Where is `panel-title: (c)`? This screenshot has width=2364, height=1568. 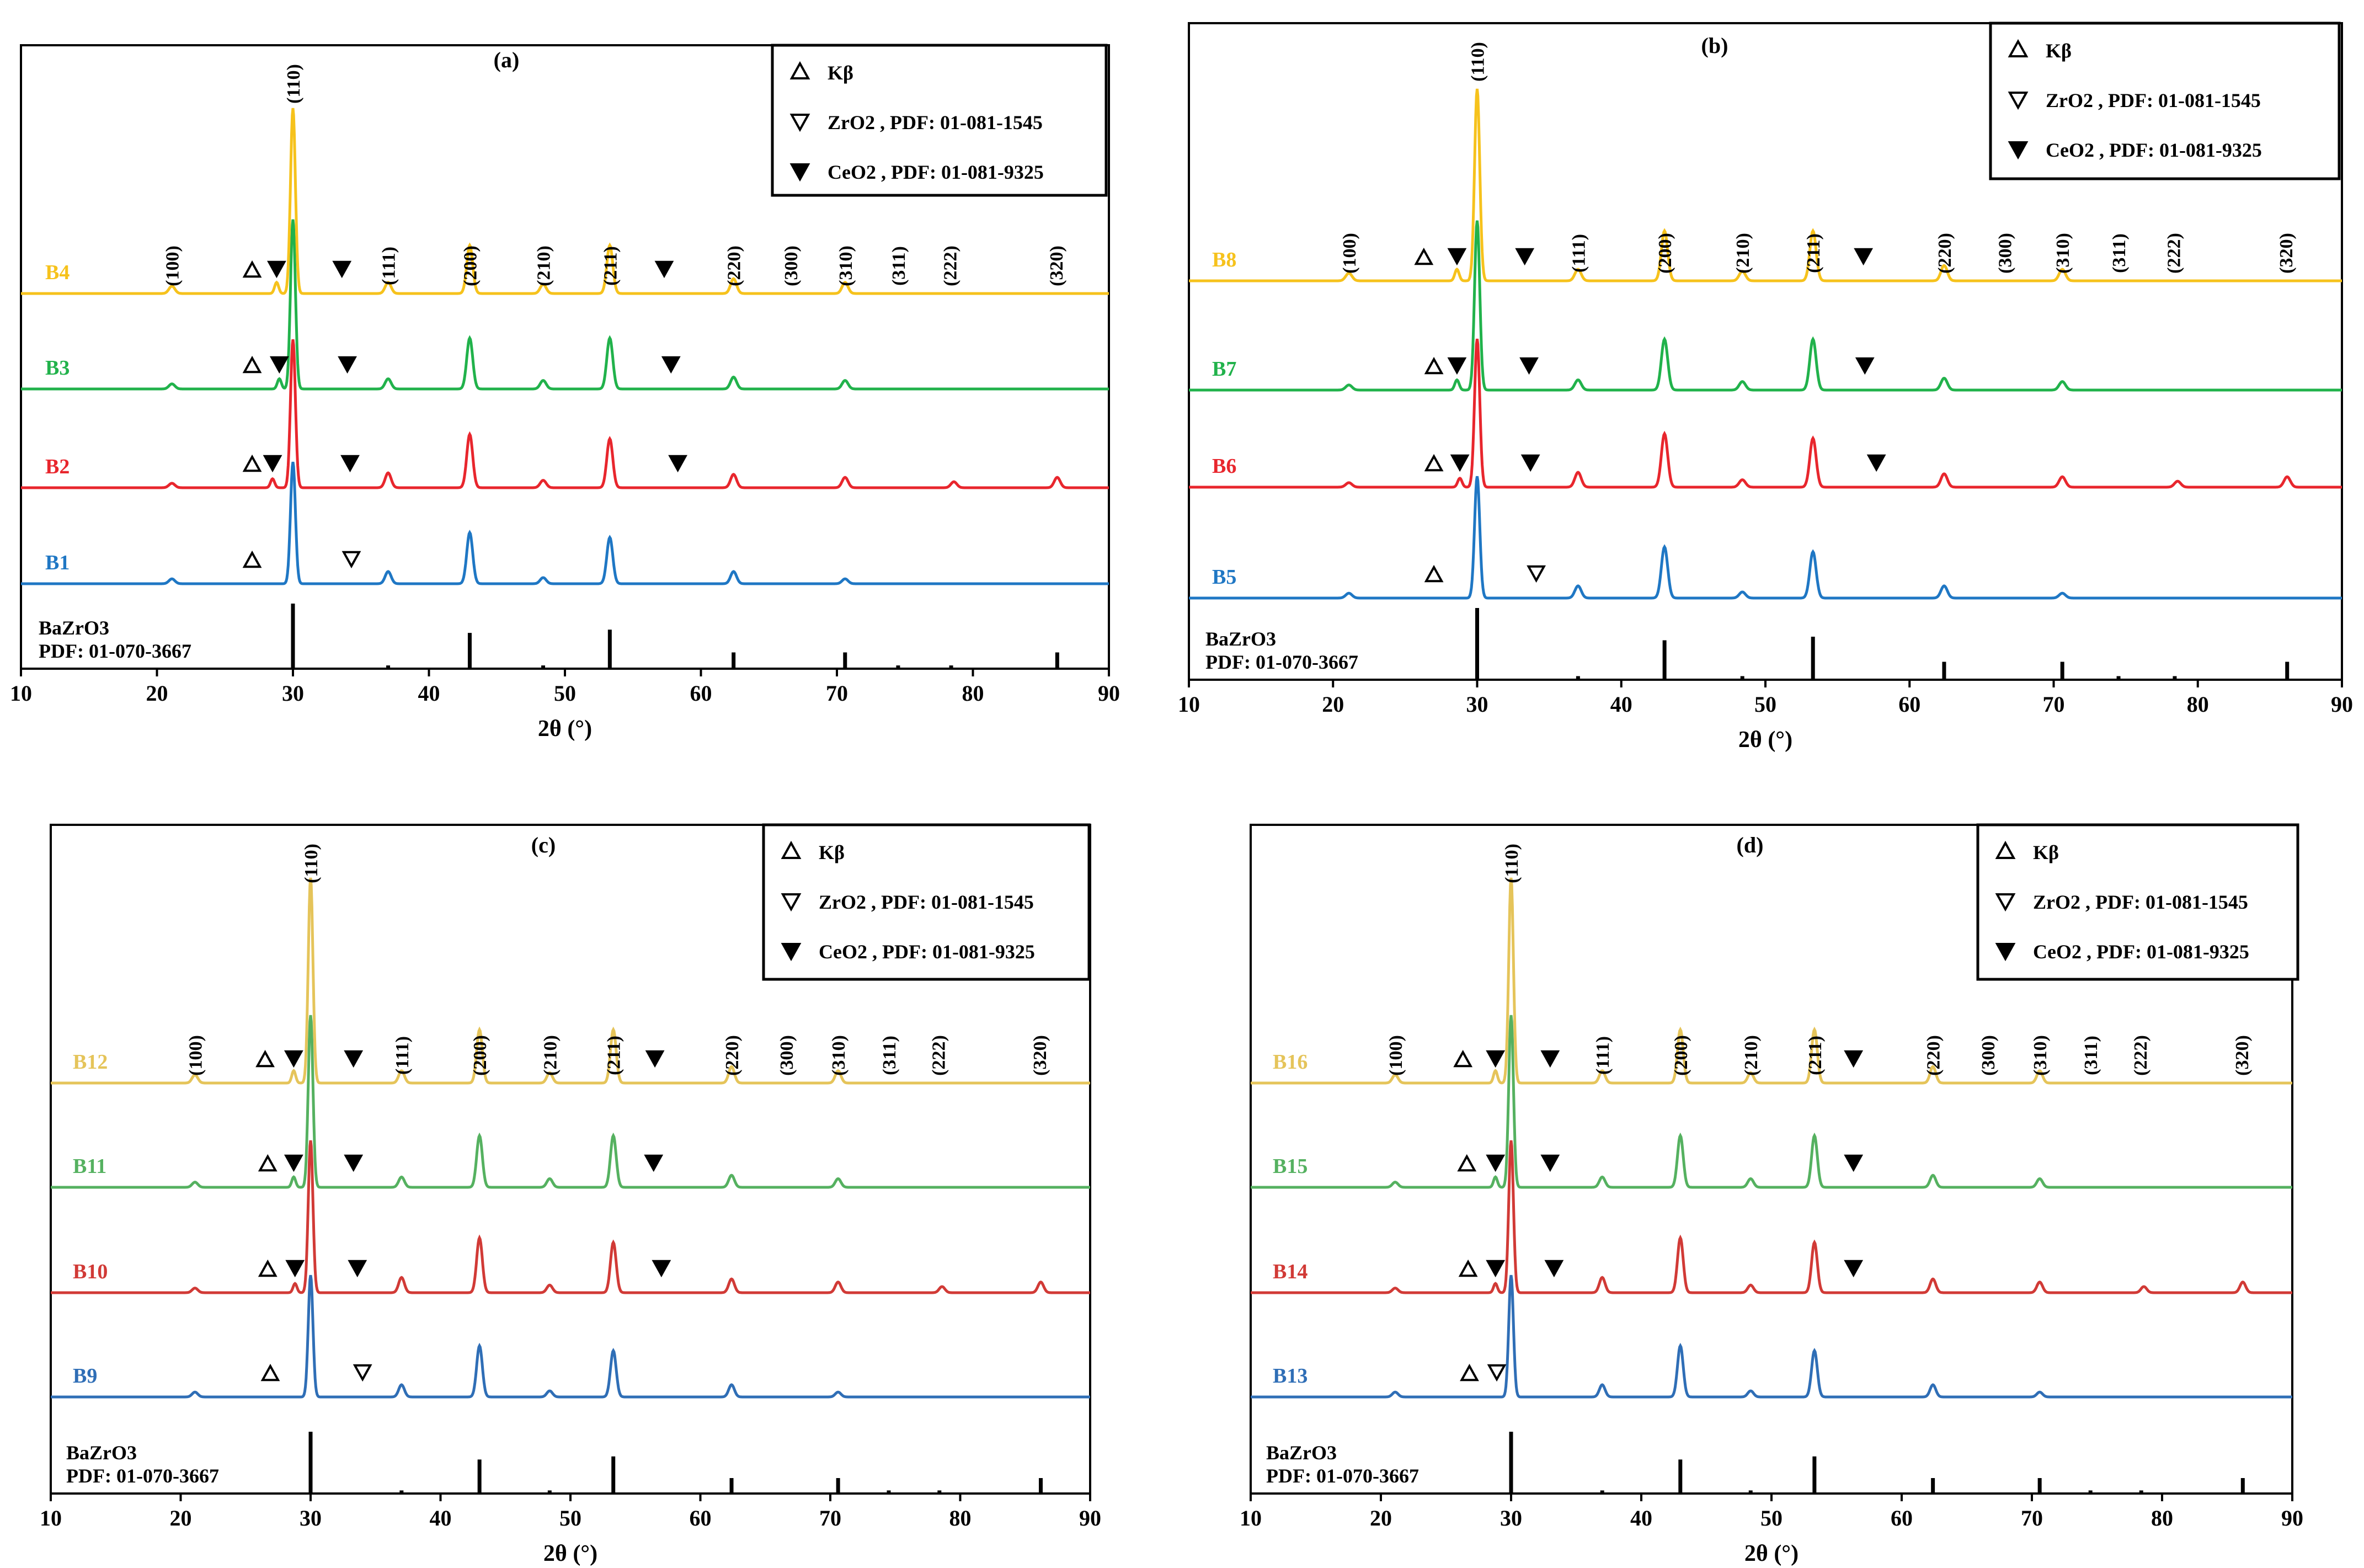 panel-title: (c) is located at coordinates (543, 845).